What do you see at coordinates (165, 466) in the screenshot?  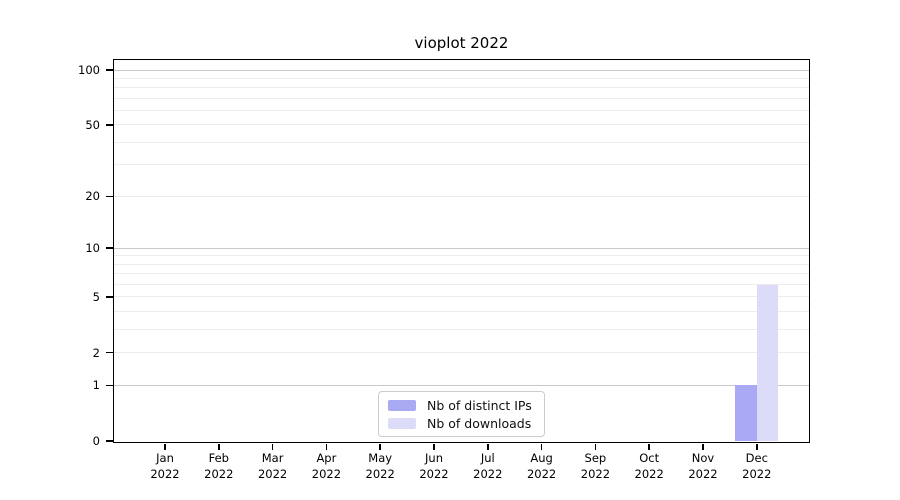 I see `x-tick-label: Jan 2022` at bounding box center [165, 466].